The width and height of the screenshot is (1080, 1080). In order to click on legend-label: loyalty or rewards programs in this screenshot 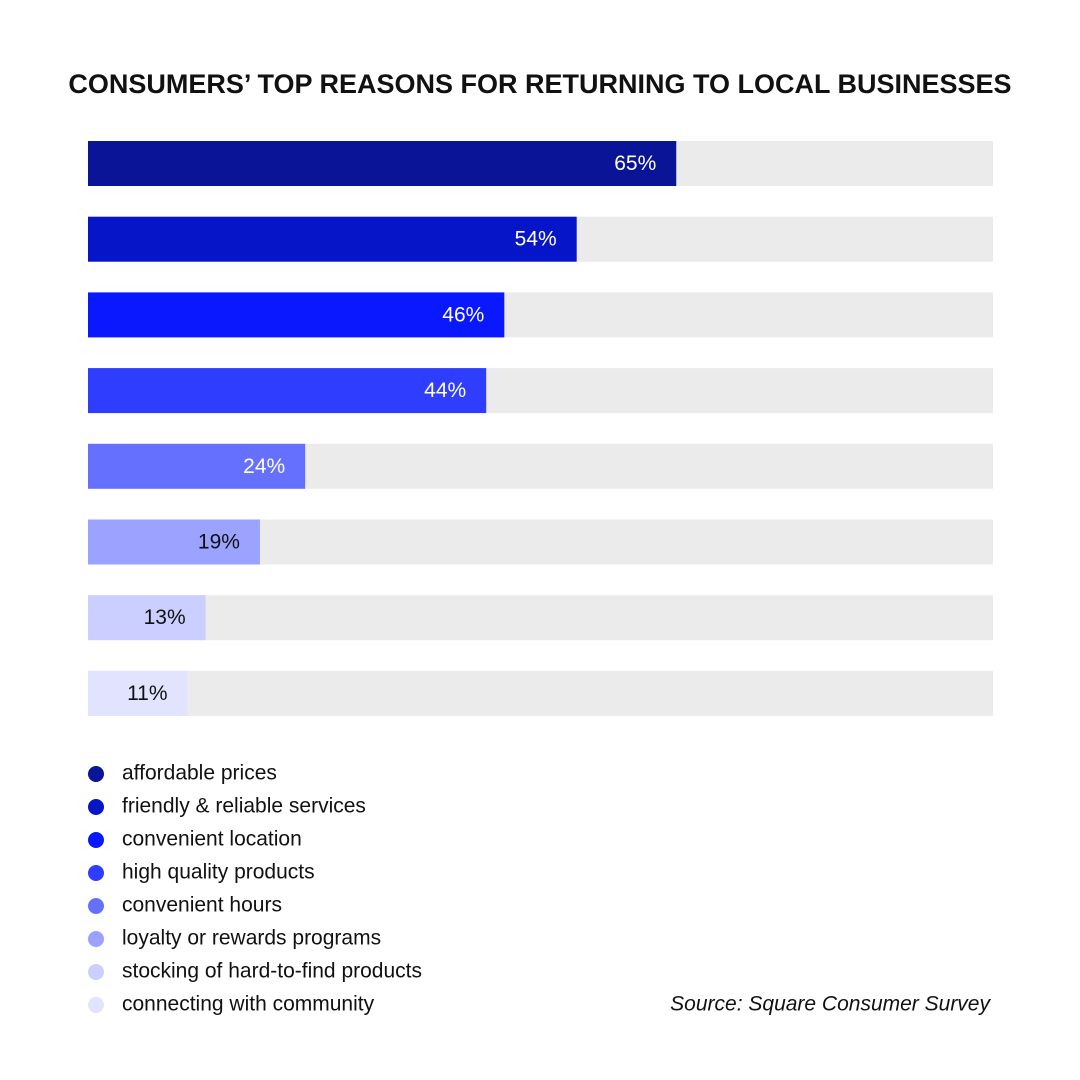, I will do `click(251, 938)`.